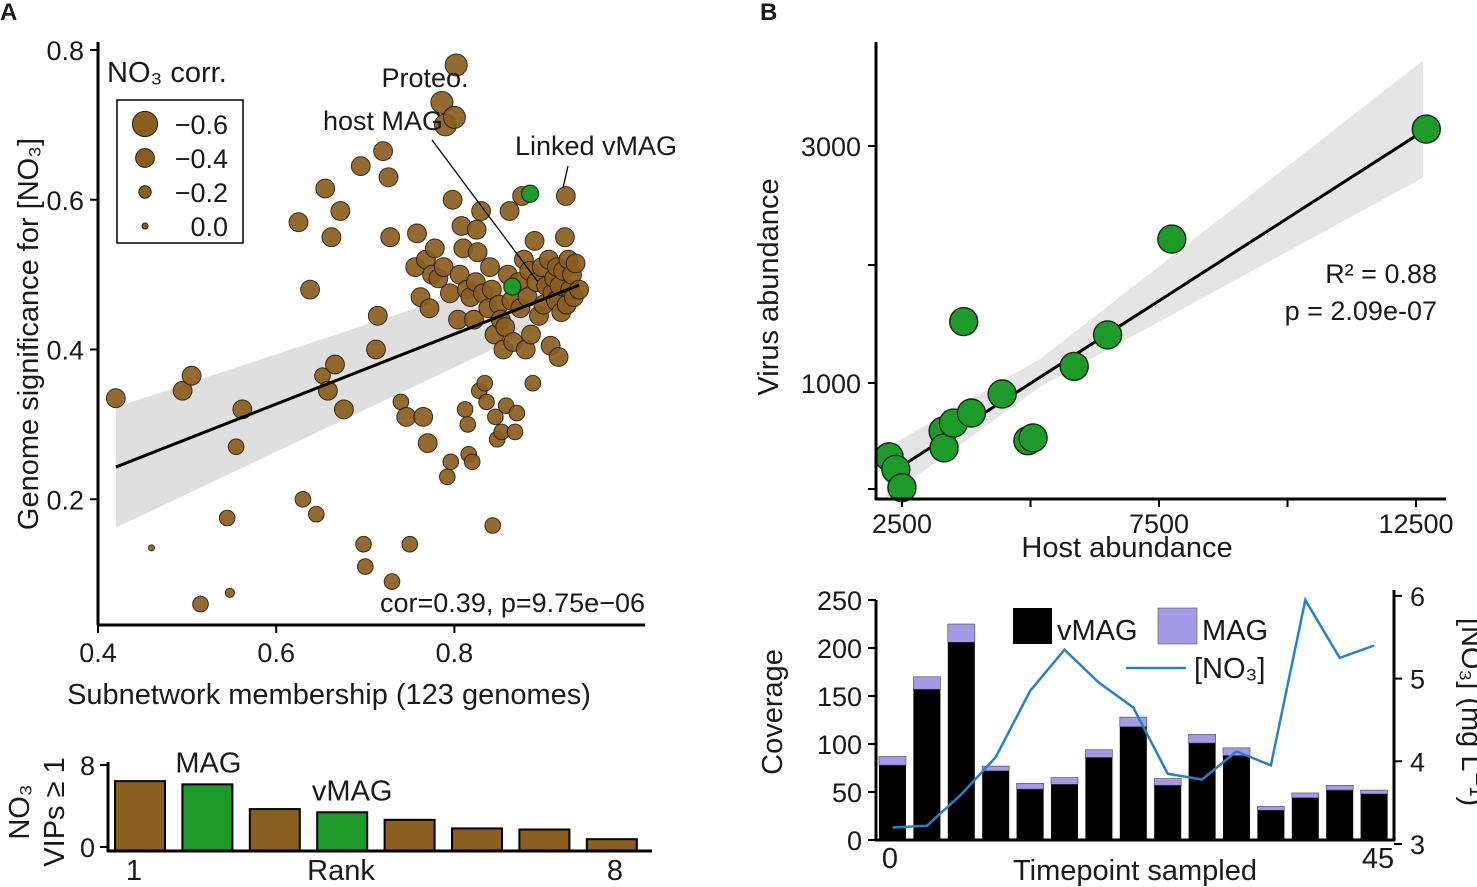 The width and height of the screenshot is (1477, 887). I want to click on coverage-xtick-0: 0, so click(890, 859).